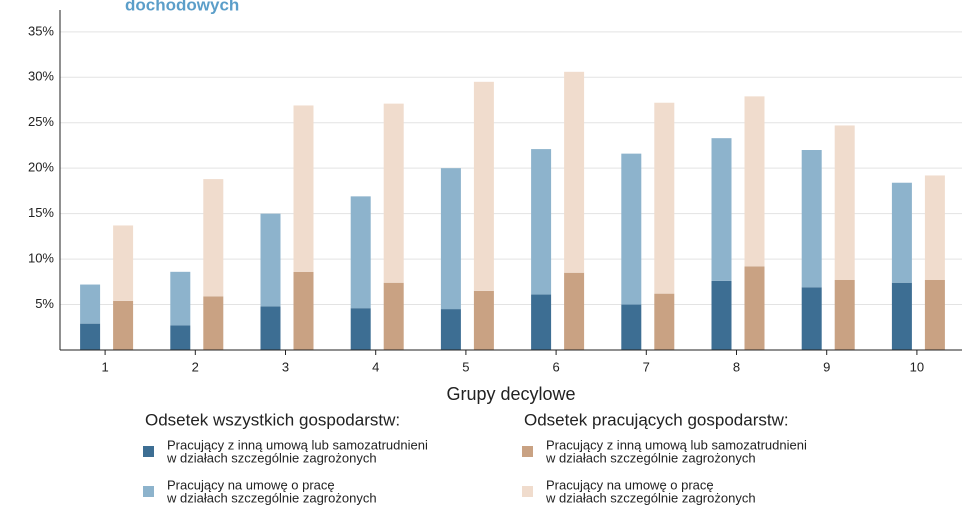 The width and height of the screenshot is (962, 516). Describe the element at coordinates (736, 366) in the screenshot. I see `x-tick-label: 8` at that location.